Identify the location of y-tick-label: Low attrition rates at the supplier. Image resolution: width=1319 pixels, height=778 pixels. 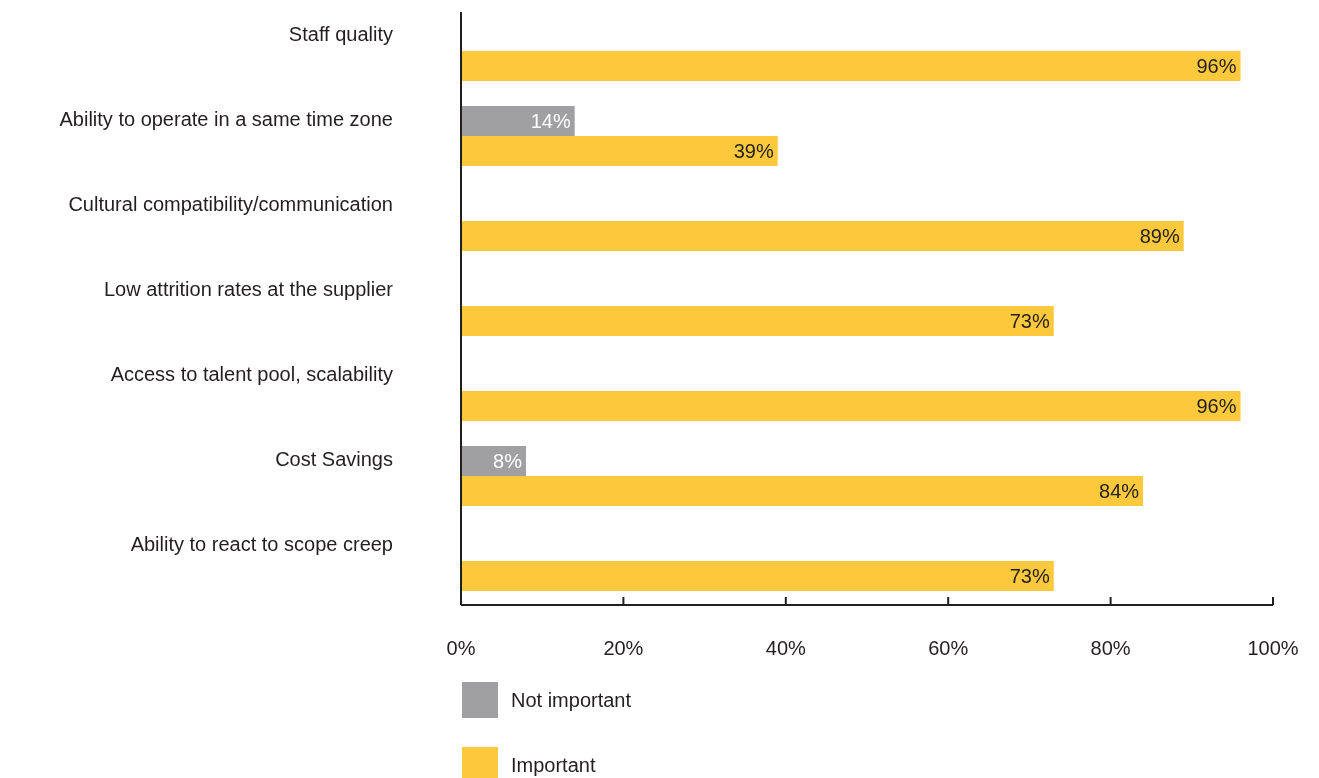
(248, 289).